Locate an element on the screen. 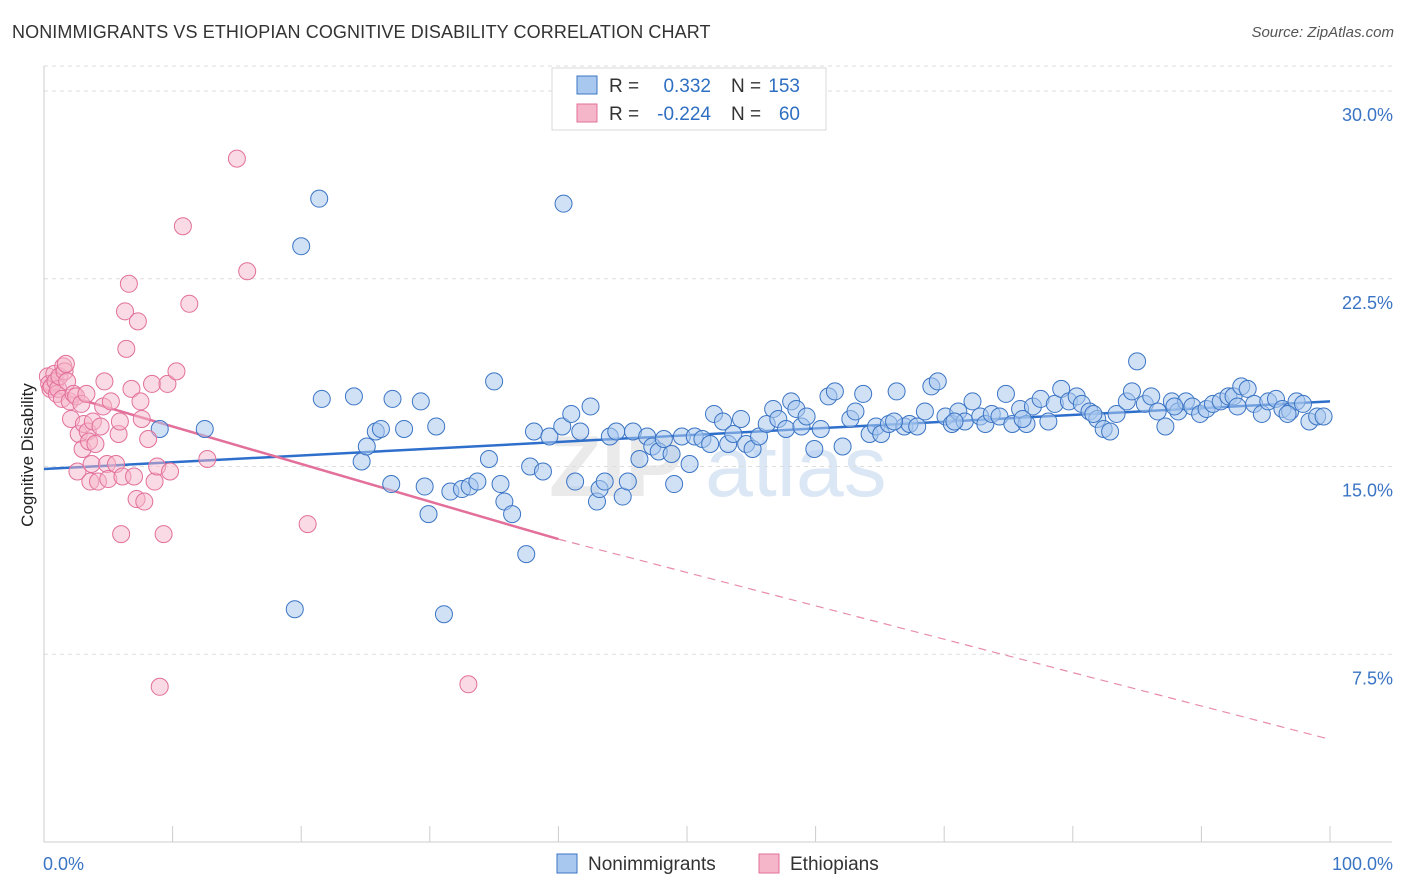  bottom-legend-label-ethiopians: Ethiopians is located at coordinates (834, 864).